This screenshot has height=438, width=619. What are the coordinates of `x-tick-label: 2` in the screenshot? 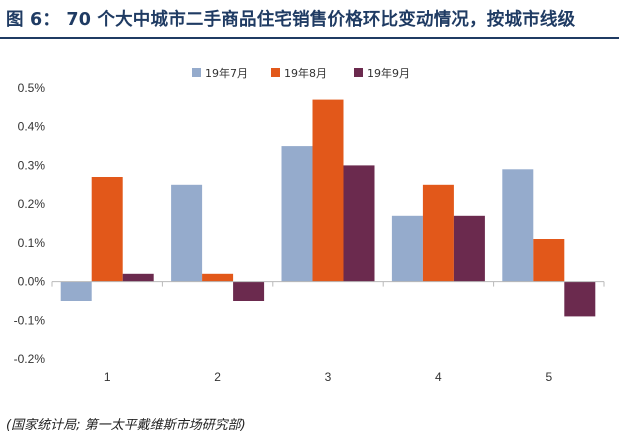 It's located at (217, 377).